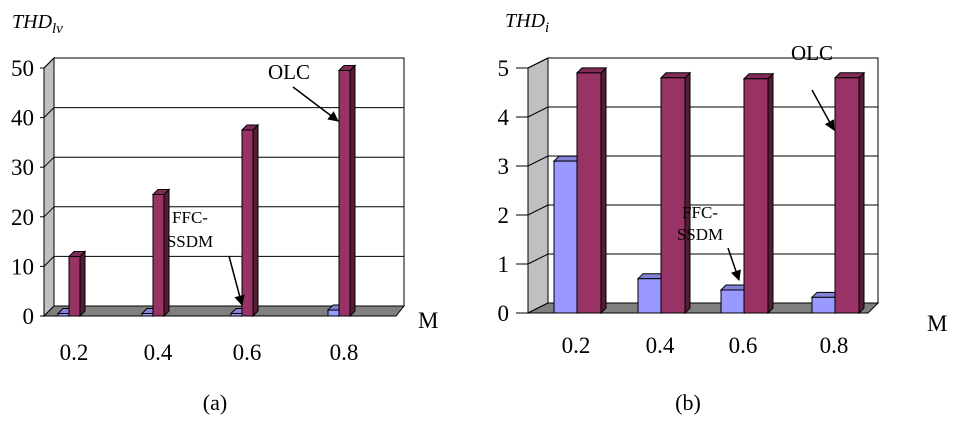 Image resolution: width=955 pixels, height=423 pixels. What do you see at coordinates (37, 24) in the screenshot?
I see `chart-title: THDlv` at bounding box center [37, 24].